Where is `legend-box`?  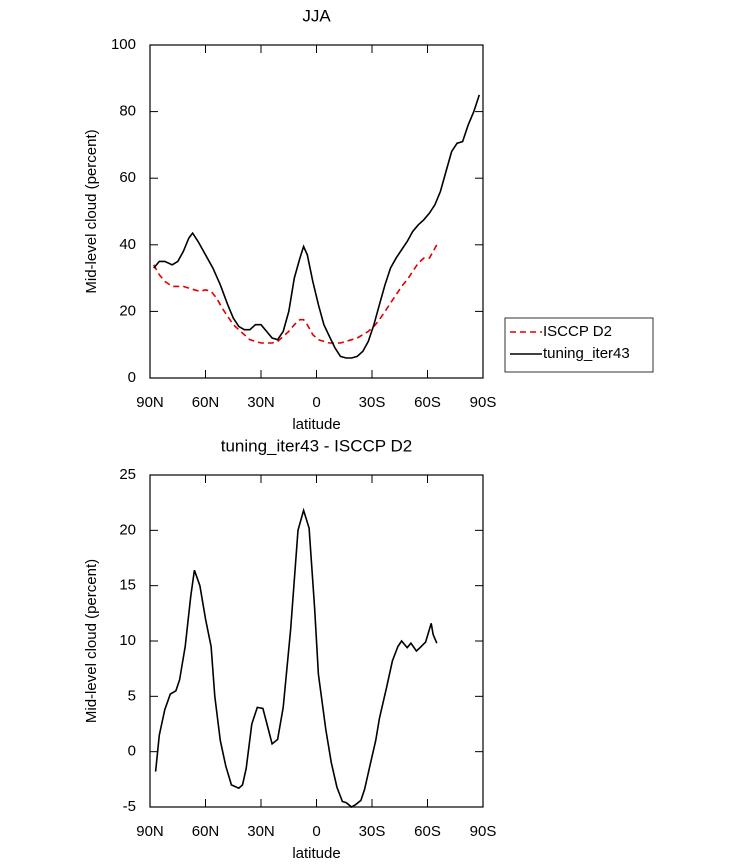
legend-box is located at coordinates (579, 345).